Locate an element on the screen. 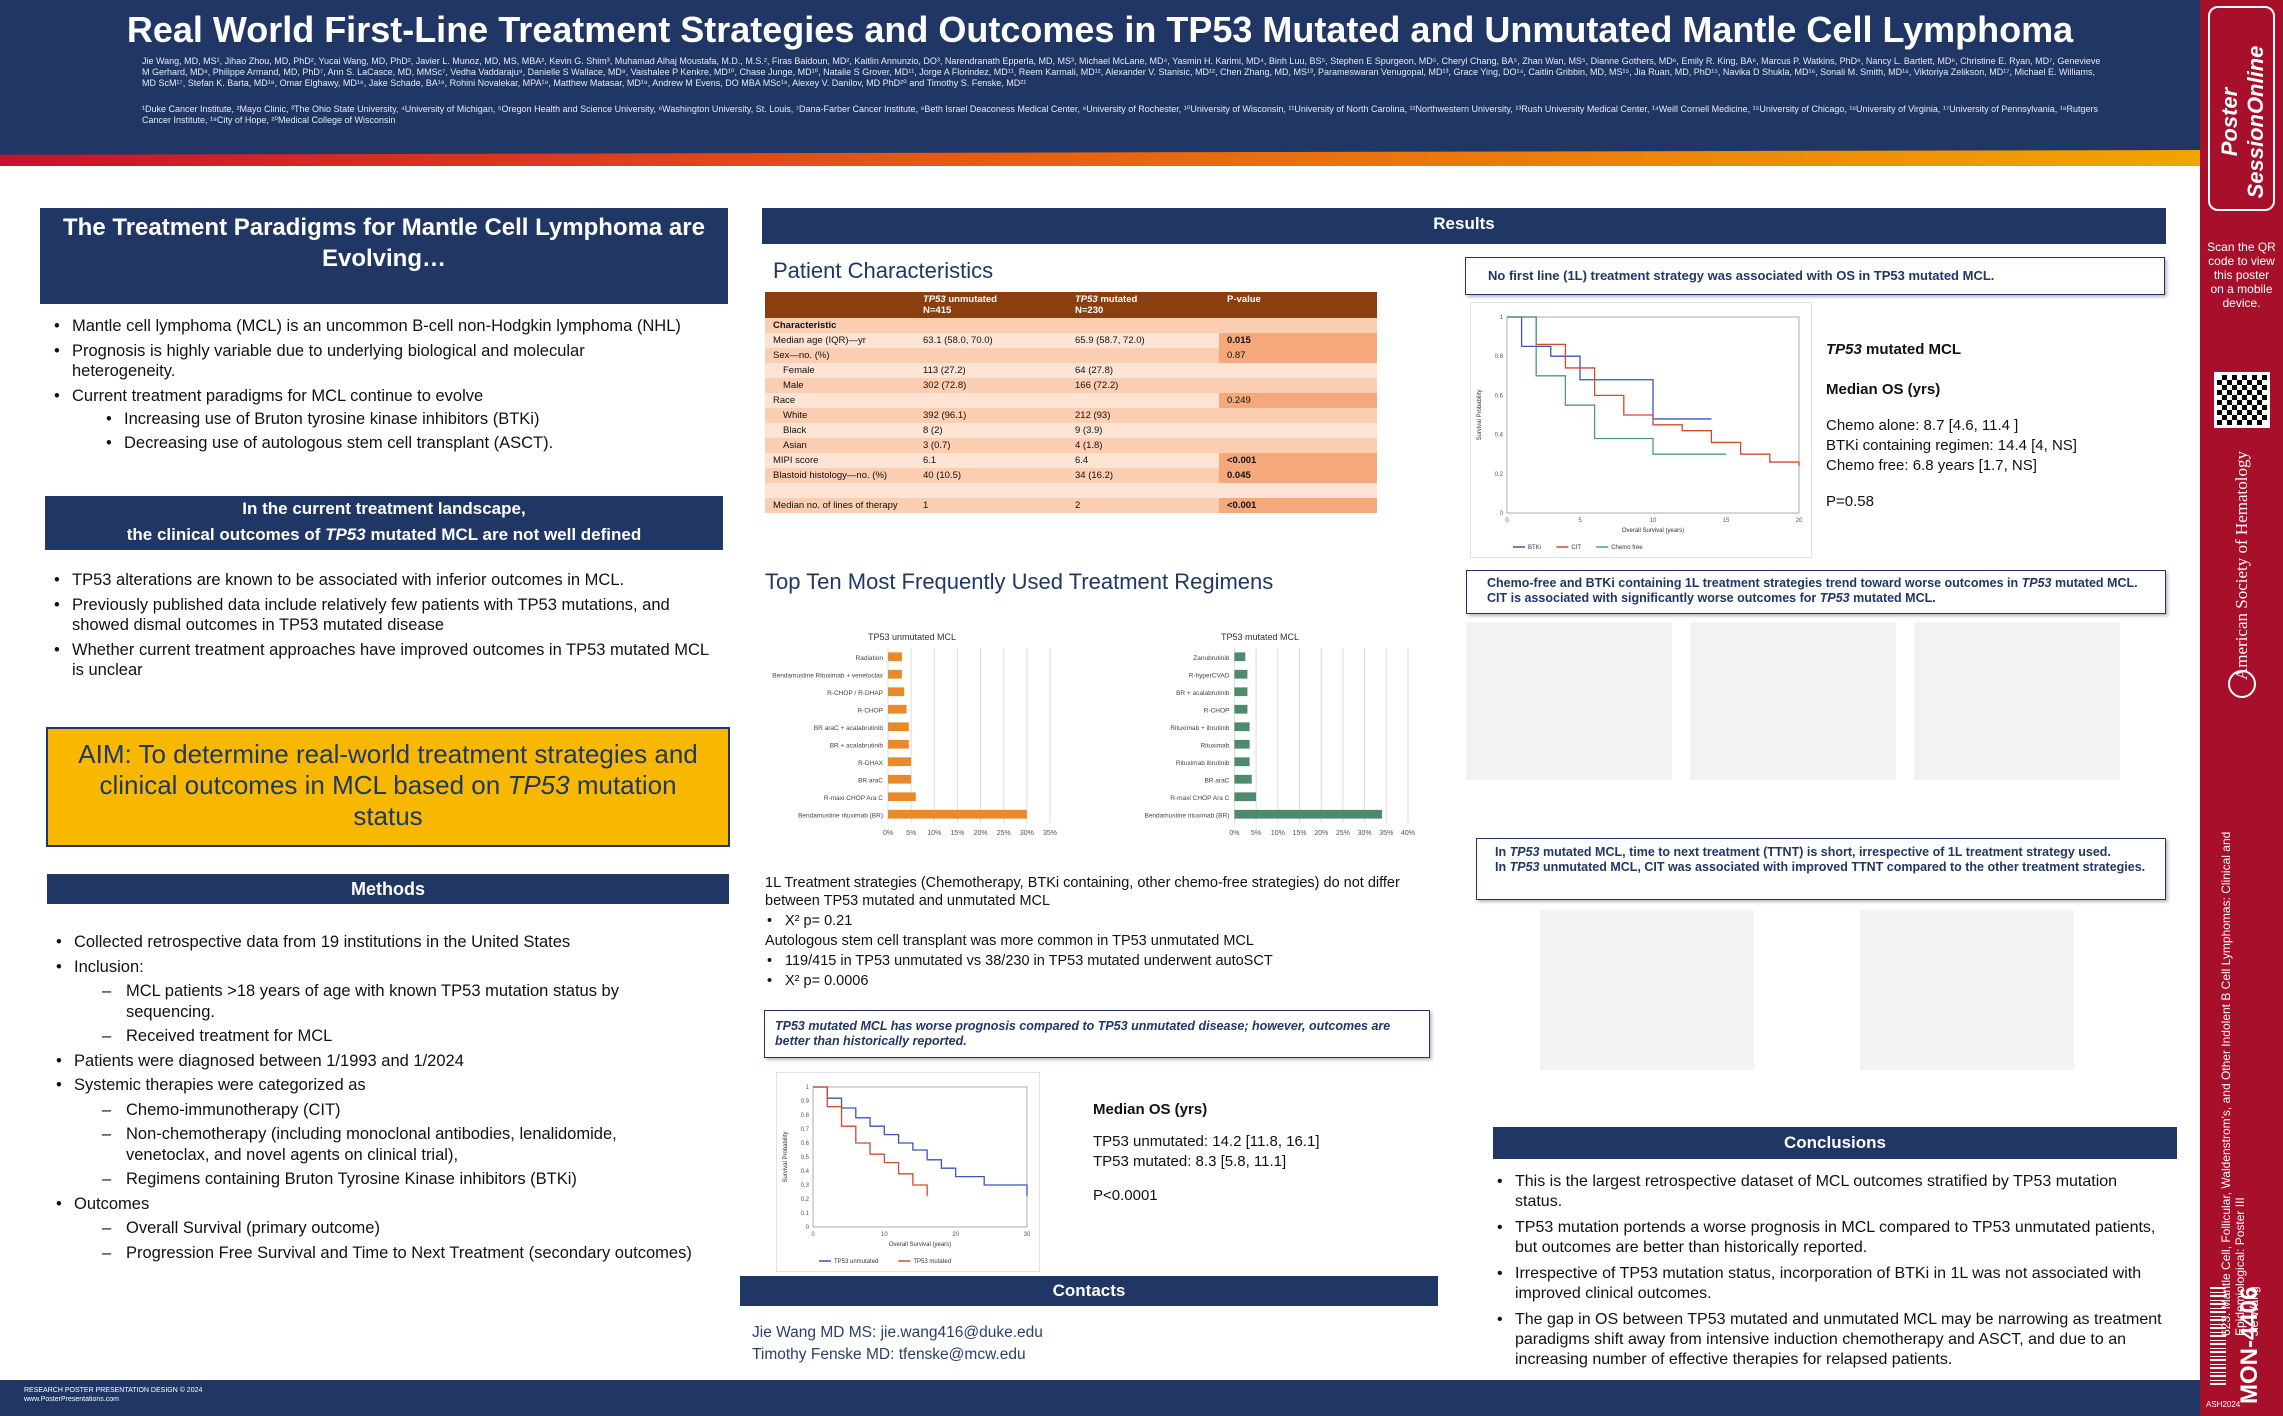  category-label: Radiation is located at coordinates (870, 658).